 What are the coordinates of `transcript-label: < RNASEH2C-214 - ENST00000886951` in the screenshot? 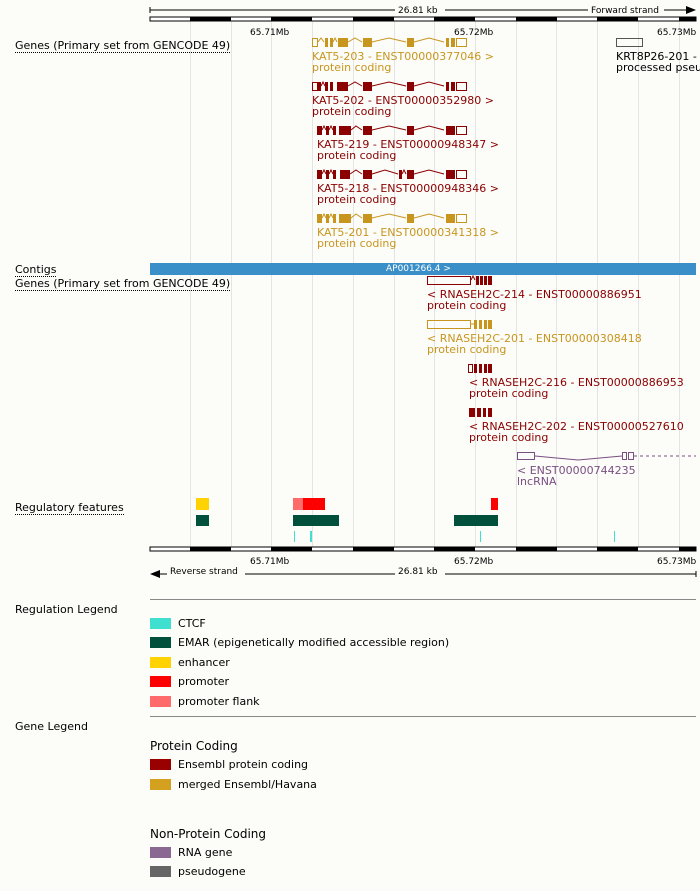 It's located at (534, 294).